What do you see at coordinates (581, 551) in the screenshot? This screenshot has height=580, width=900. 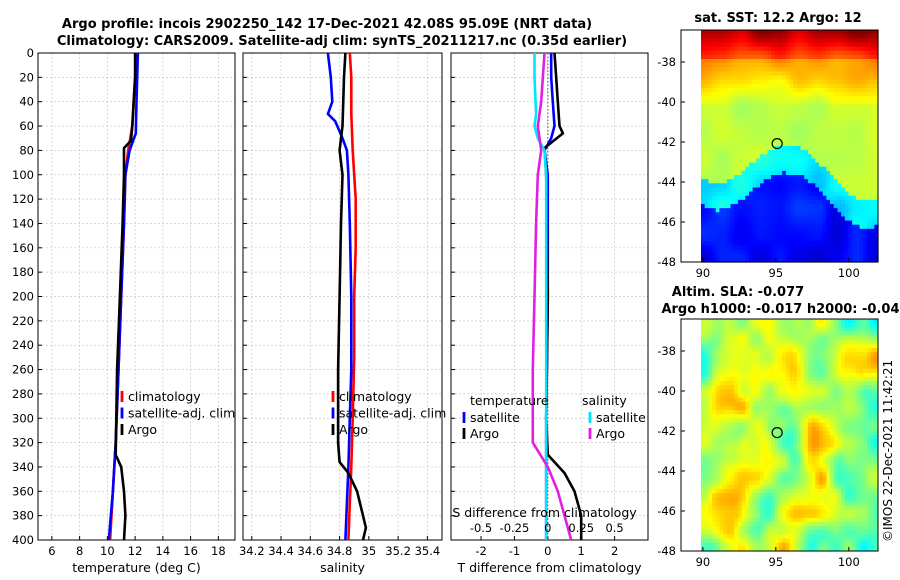 I see `x-tick-label: 1` at bounding box center [581, 551].